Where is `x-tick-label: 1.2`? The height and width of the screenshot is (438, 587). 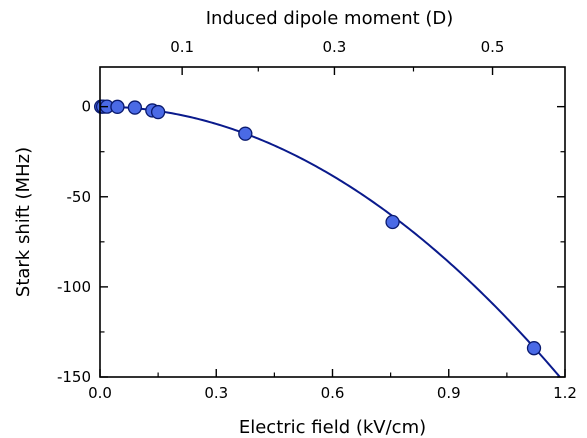
x-tick-label: 1.2 is located at coordinates (565, 393).